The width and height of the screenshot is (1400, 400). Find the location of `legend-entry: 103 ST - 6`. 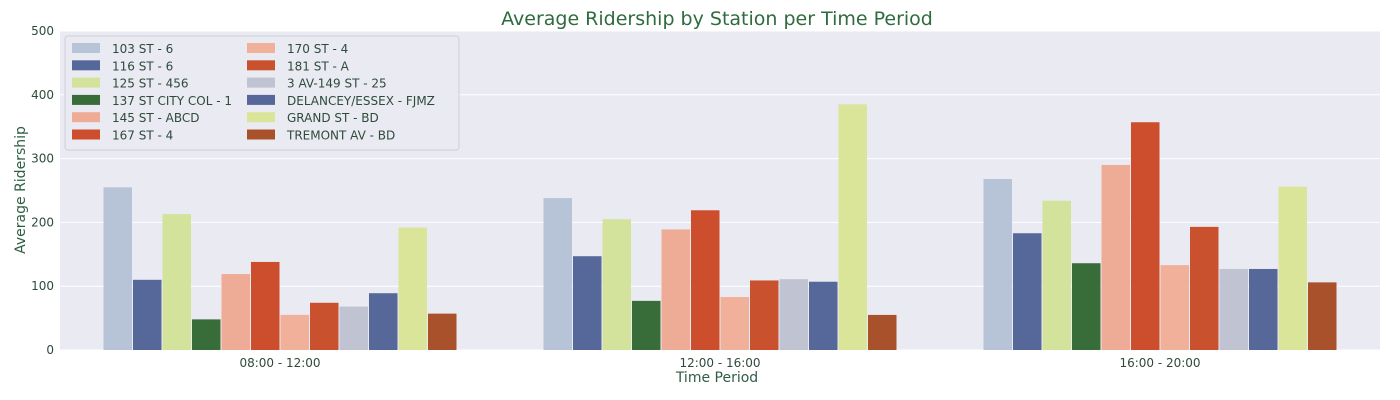

legend-entry: 103 ST - 6 is located at coordinates (142, 49).